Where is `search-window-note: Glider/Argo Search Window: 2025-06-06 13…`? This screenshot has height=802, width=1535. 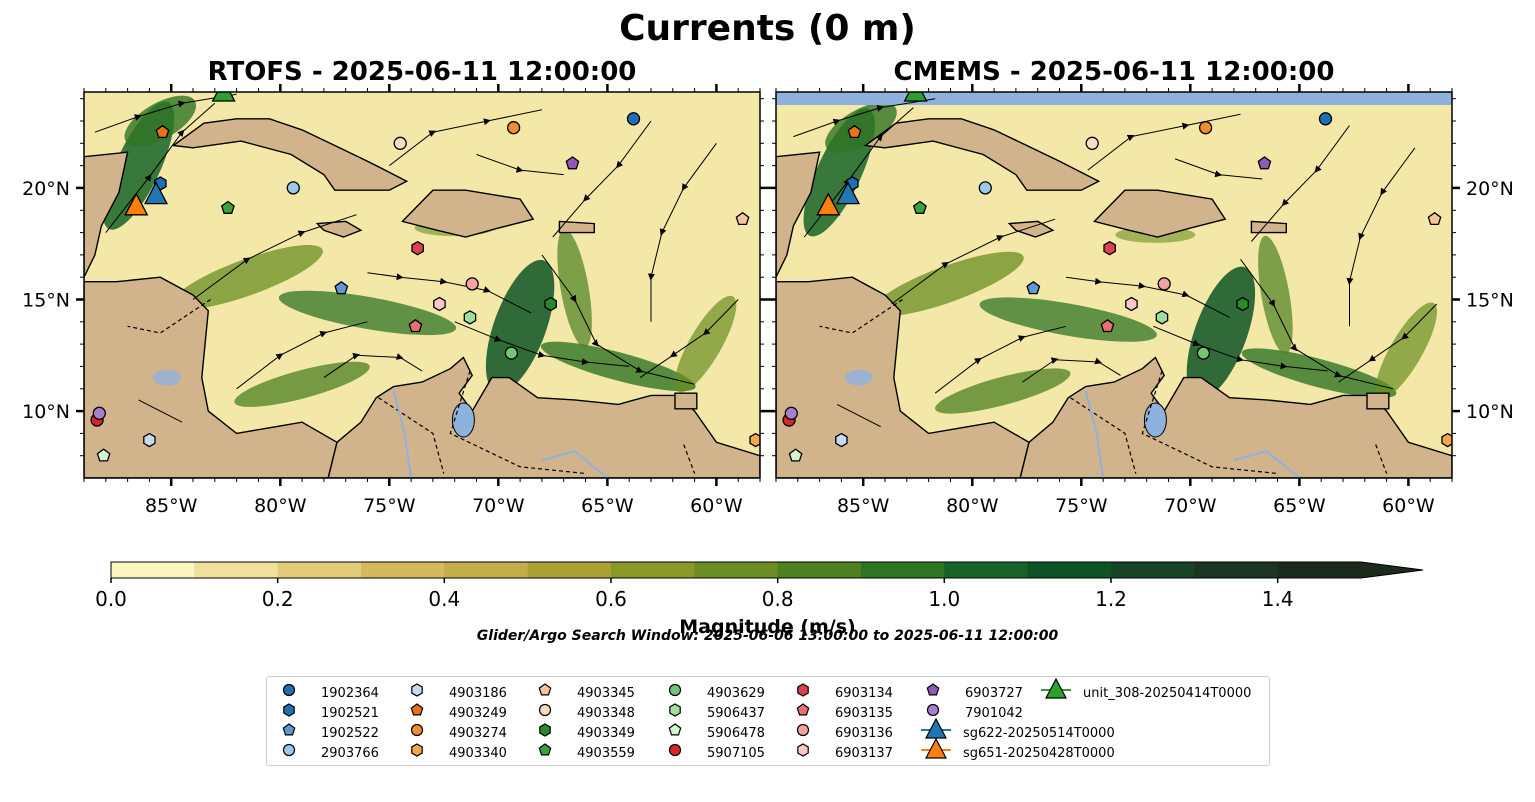
search-window-note: Glider/Argo Search Window: 2025-06-06 13… is located at coordinates (767, 636).